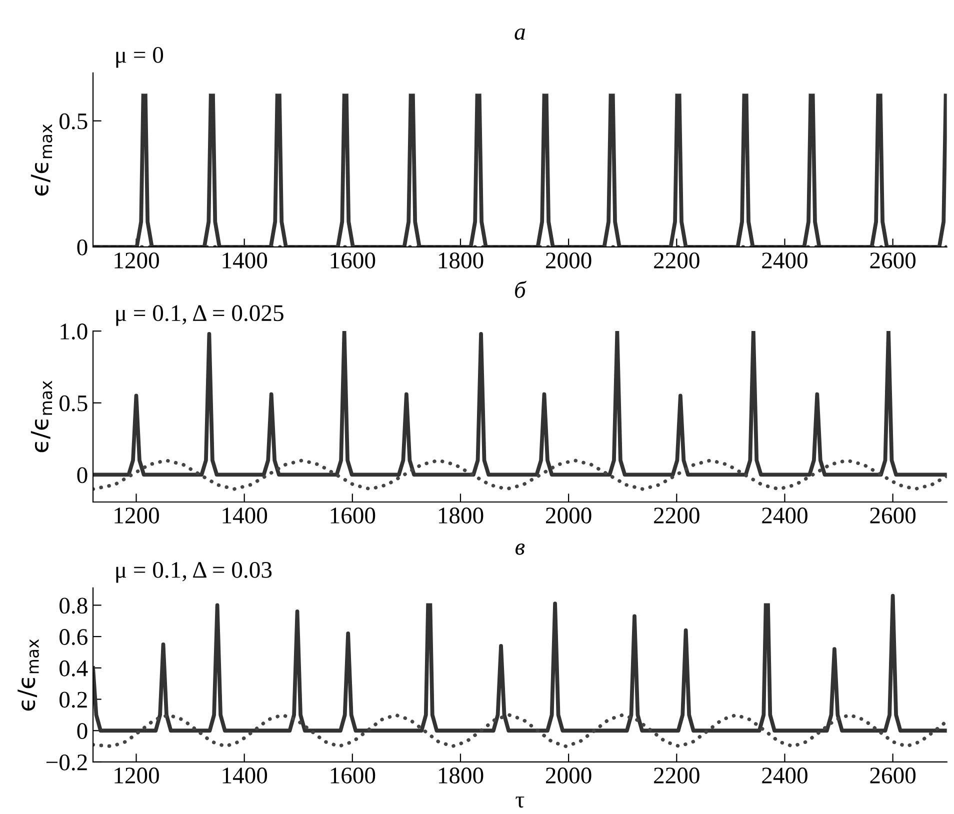  Describe the element at coordinates (194, 572) in the screenshot. I see `chart-subtitle: μ = 0.1, Δ = 0.03` at that location.